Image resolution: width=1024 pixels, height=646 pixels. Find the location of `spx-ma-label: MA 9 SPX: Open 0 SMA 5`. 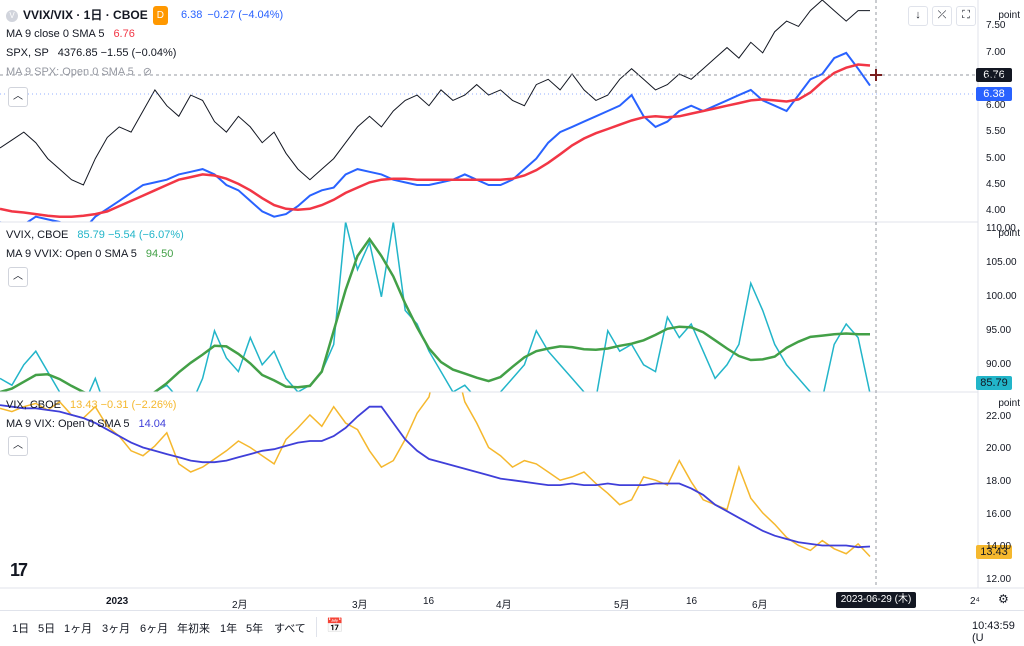

spx-ma-label: MA 9 SPX: Open 0 SMA 5 is located at coordinates (70, 72).